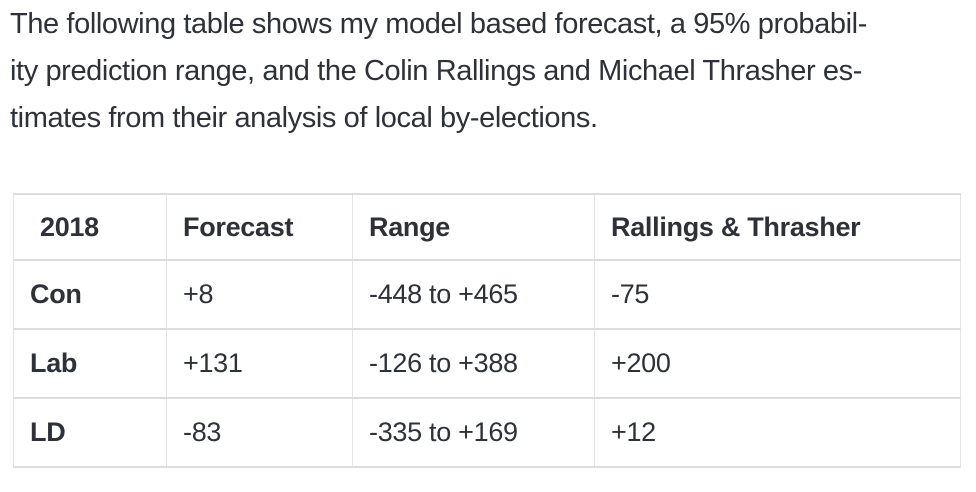  I want to click on table-cell: -83, so click(259, 432).